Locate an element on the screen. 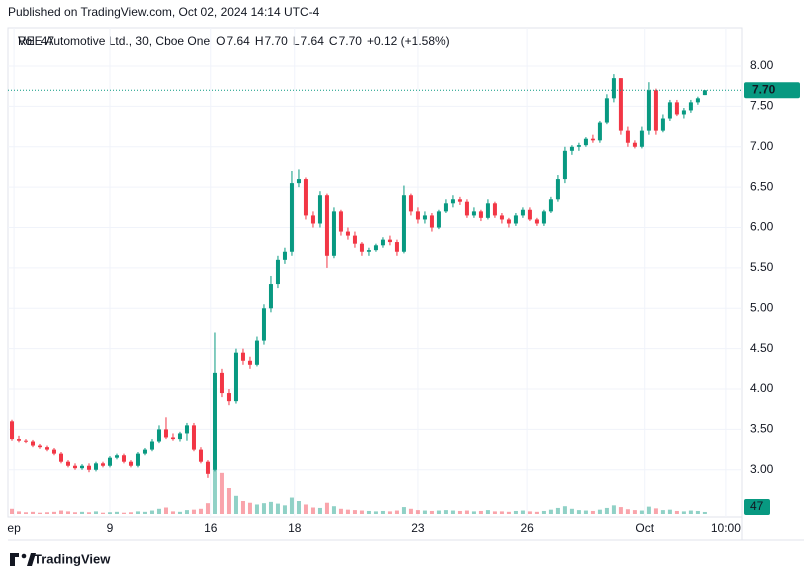 The width and height of the screenshot is (804, 578). legend-key: H is located at coordinates (259, 41).